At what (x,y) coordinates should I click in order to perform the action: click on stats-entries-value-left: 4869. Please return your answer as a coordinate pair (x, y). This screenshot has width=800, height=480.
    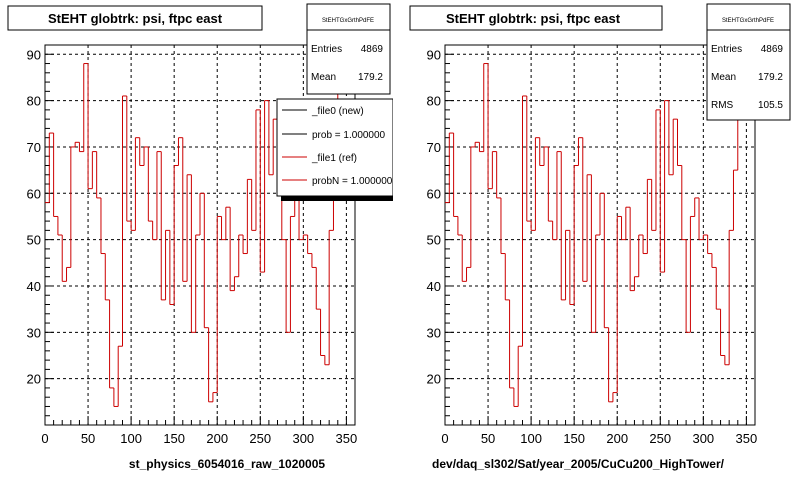
    Looking at the image, I should click on (372, 49).